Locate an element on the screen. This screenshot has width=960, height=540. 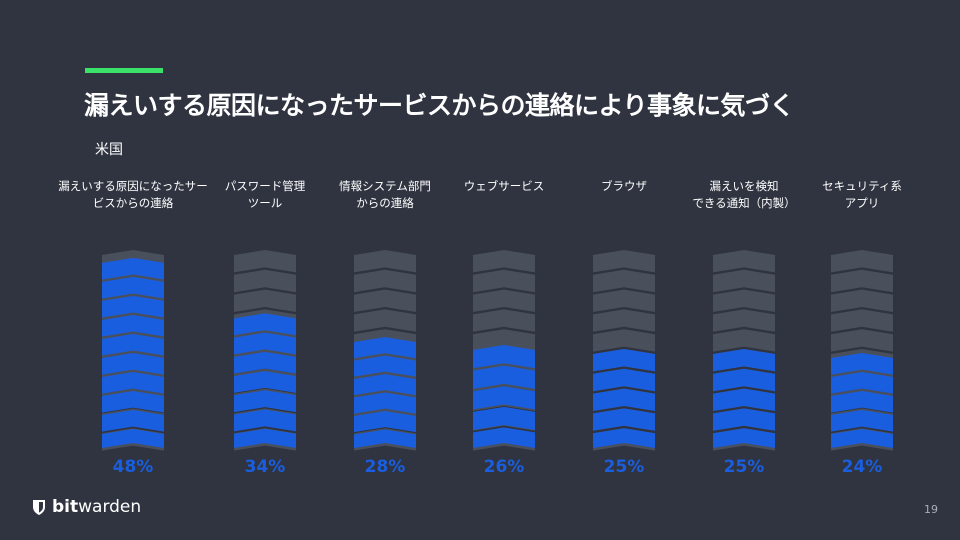
category-label-line: 漏えいする原因になったサー is located at coordinates (133, 186).